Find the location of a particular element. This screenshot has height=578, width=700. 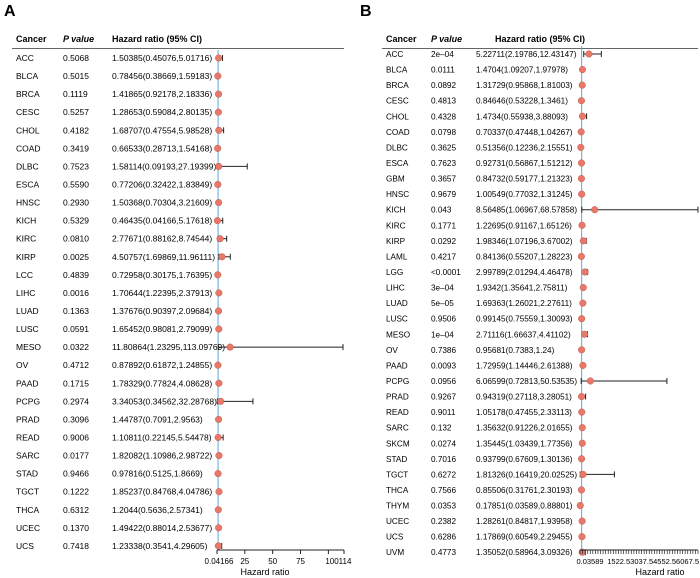

b-row-pvalue: 0.7566 is located at coordinates (443, 490).